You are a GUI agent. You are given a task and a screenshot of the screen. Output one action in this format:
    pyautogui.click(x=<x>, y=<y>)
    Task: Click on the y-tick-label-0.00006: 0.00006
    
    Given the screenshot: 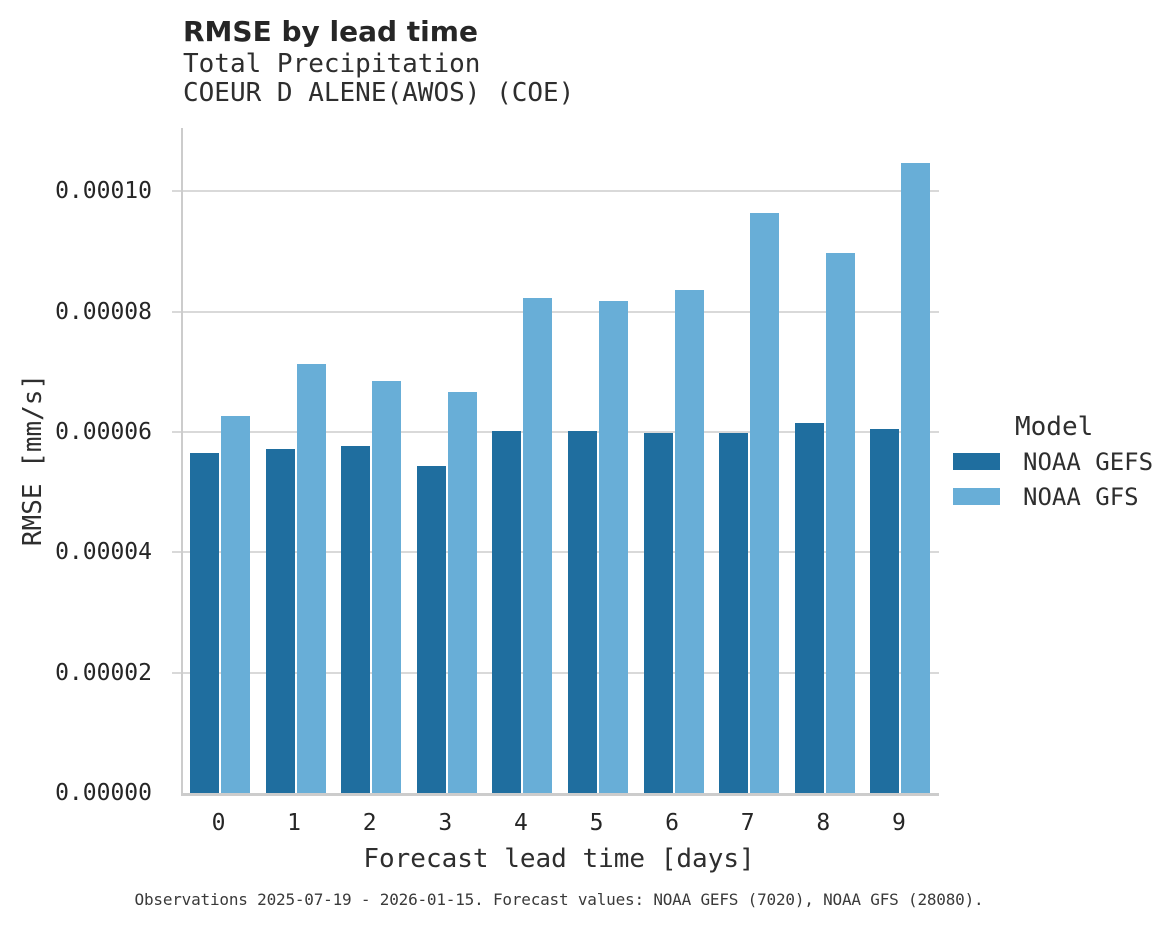 What is the action you would take?
    pyautogui.click(x=103, y=431)
    